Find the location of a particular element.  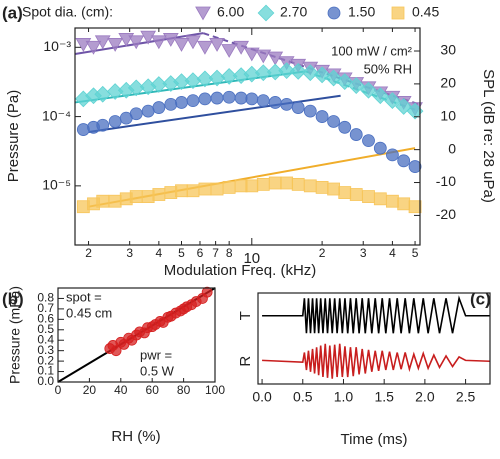

annotation: 50% RH is located at coordinates (388, 68).